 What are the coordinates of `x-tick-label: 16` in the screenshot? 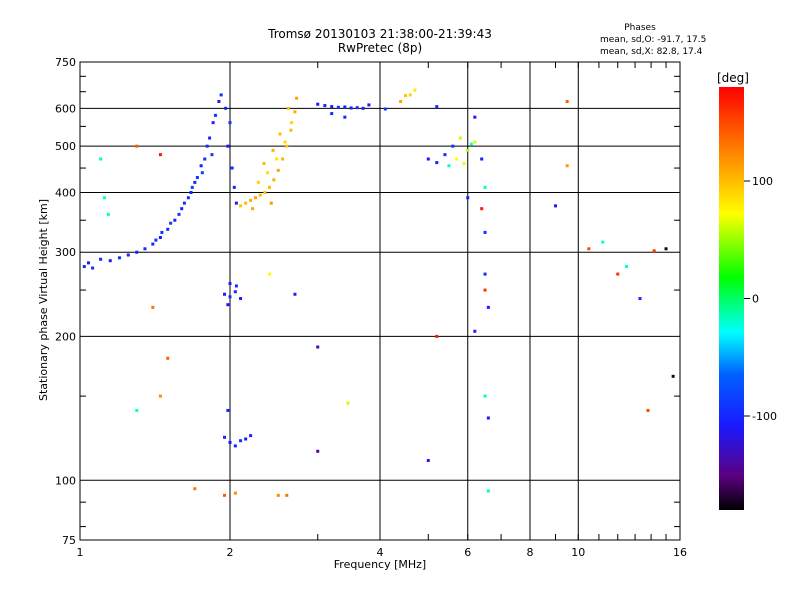 It's located at (680, 552).